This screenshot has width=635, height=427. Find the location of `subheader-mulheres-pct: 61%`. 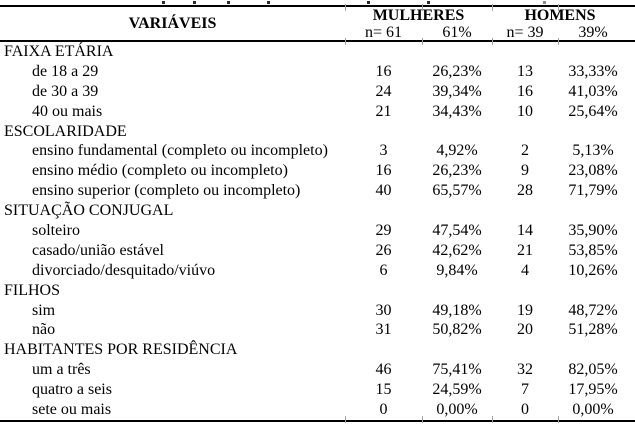

subheader-mulheres-pct: 61% is located at coordinates (457, 32).